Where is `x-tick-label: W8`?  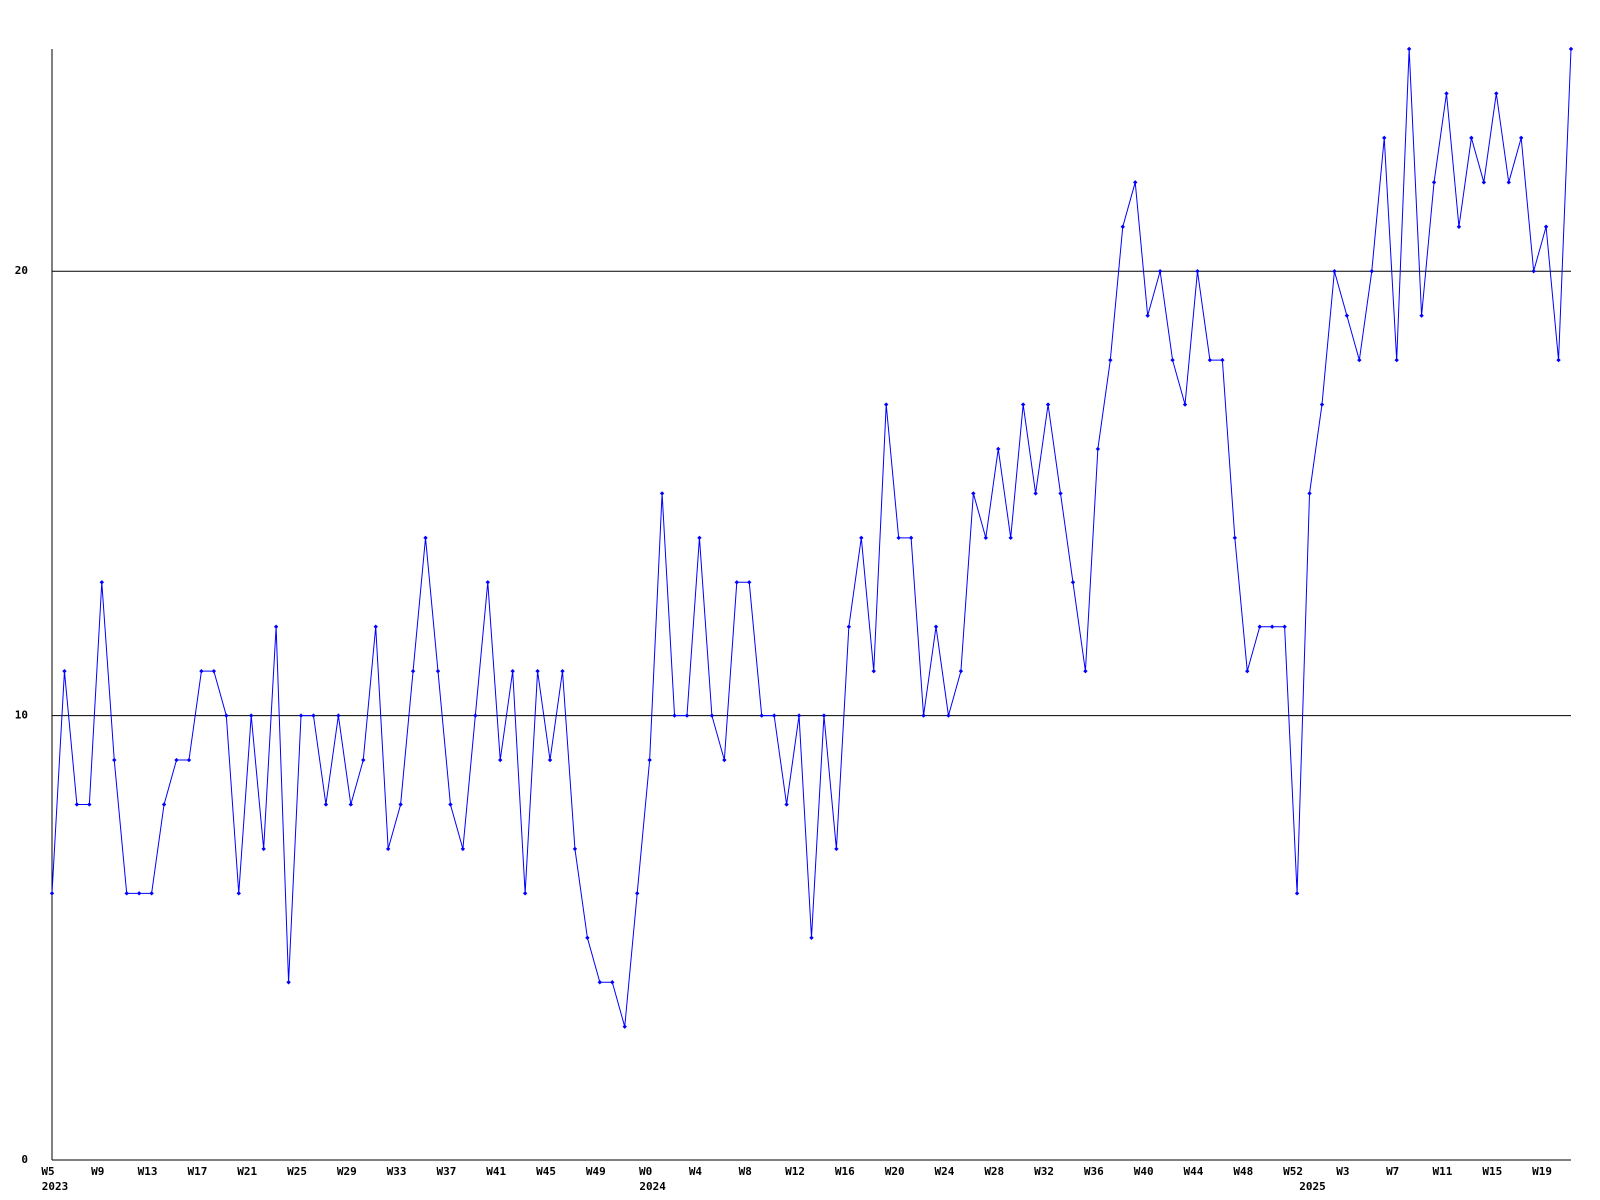
x-tick-label: W8 is located at coordinates (745, 1171).